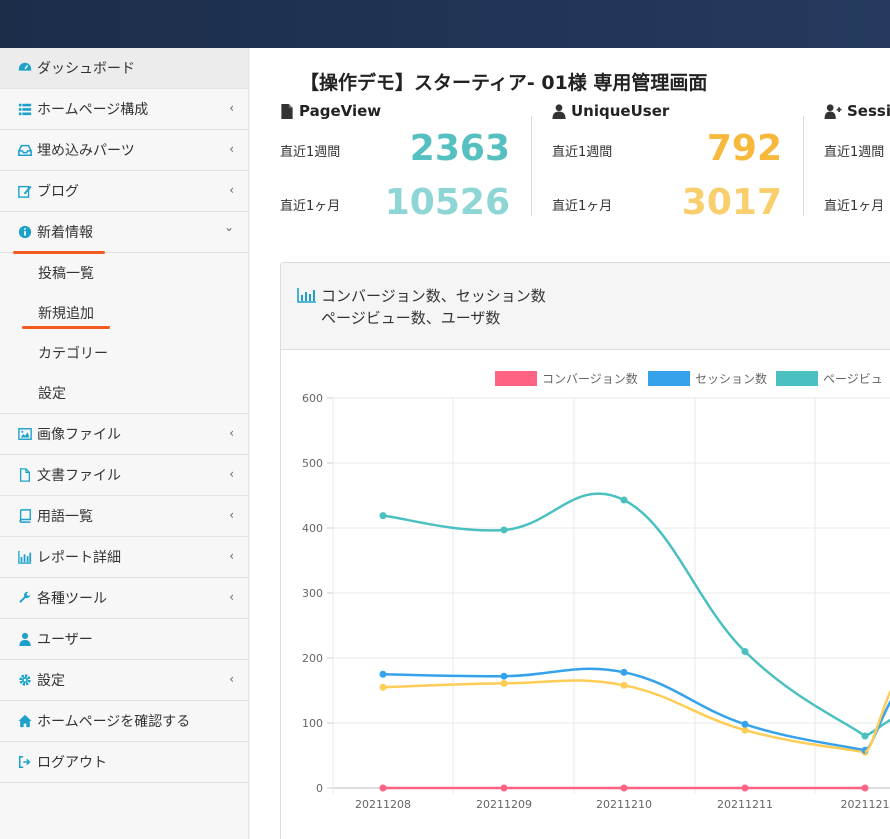  I want to click on list-icon, so click(25, 109).